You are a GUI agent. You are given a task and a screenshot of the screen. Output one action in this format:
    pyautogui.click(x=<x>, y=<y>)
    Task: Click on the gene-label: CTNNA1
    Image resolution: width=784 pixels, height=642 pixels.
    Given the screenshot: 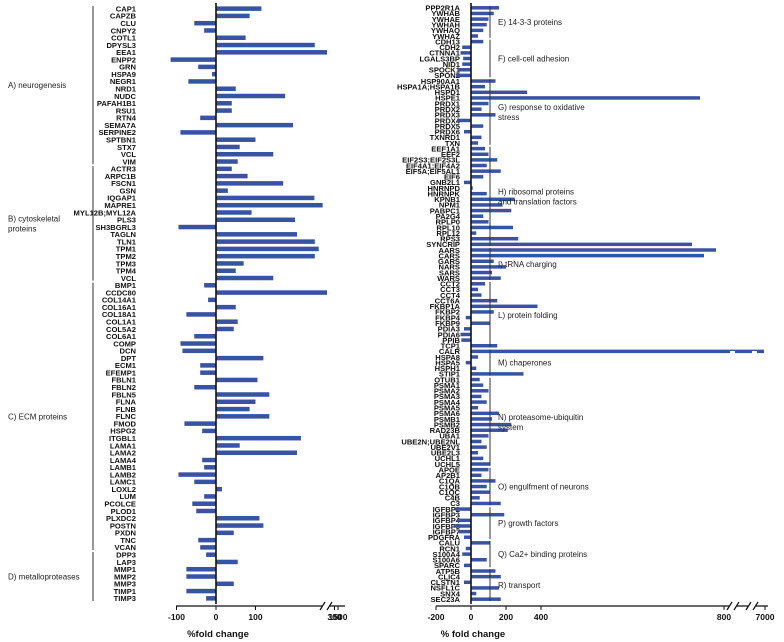 What is the action you would take?
    pyautogui.click(x=445, y=53)
    